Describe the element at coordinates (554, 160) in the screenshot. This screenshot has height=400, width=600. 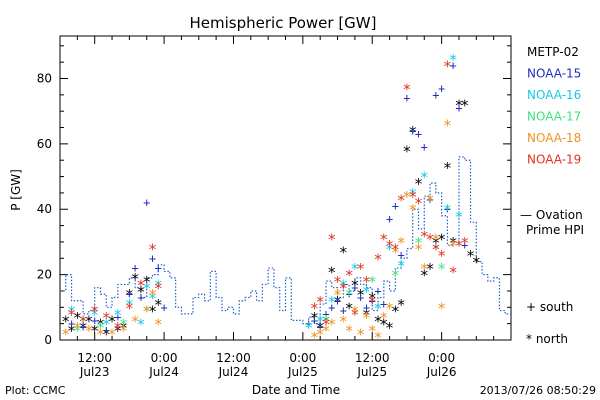
I see `legend-entry: NOAA-19` at that location.